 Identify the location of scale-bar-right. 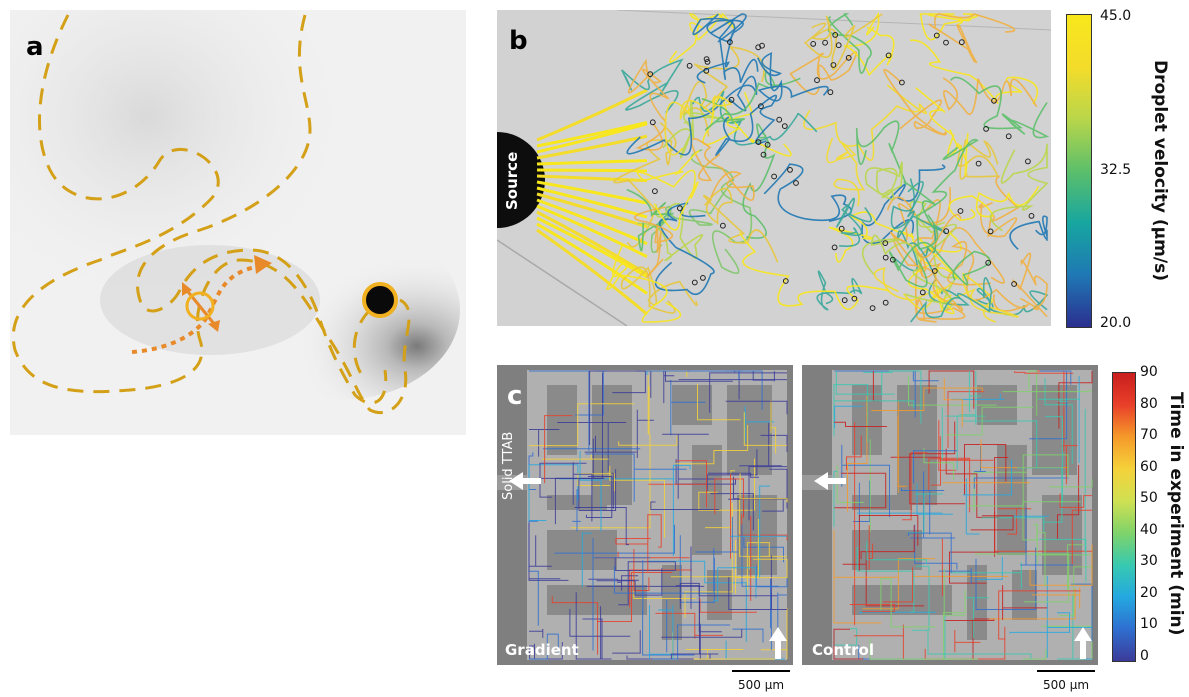
(1066, 671).